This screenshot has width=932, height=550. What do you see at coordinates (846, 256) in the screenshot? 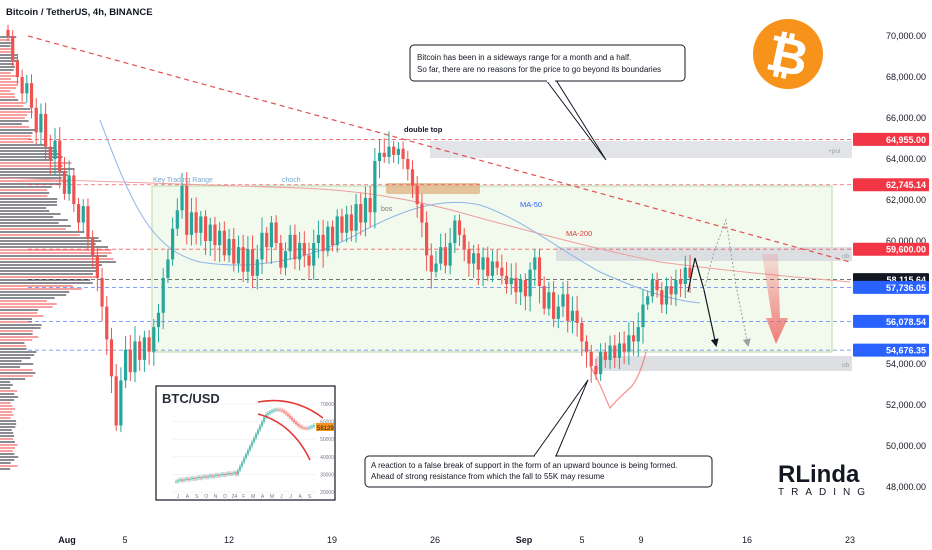
I see `ob-upper-label: ob` at bounding box center [846, 256].